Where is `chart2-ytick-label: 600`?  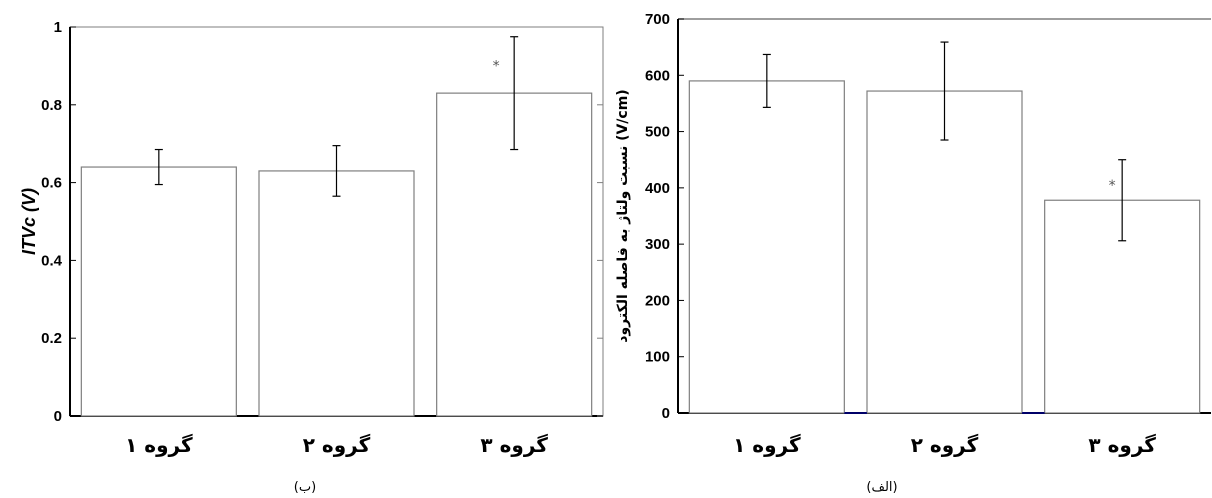
chart2-ytick-label: 600 is located at coordinates (657, 75).